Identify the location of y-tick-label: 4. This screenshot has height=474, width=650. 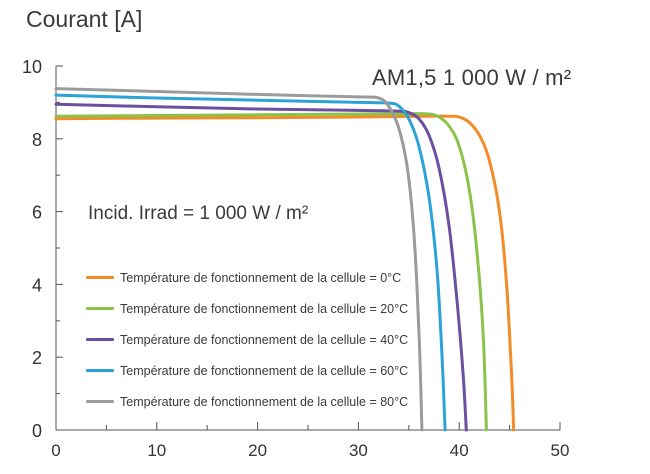
(37, 285).